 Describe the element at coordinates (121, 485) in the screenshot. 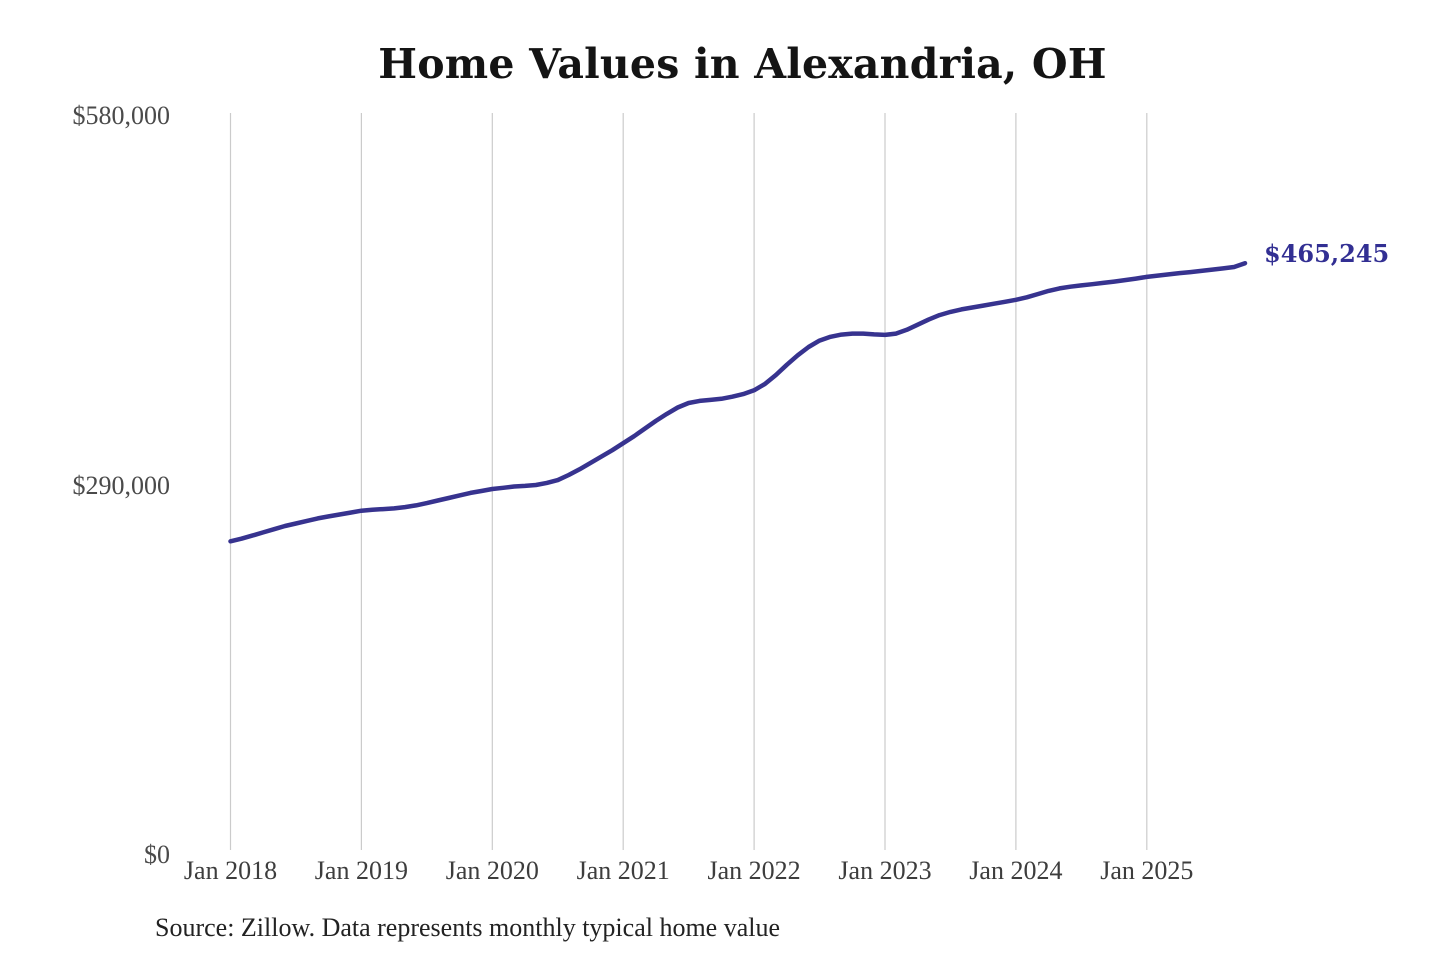

I see `y-axis-tick-label: $290,000` at that location.